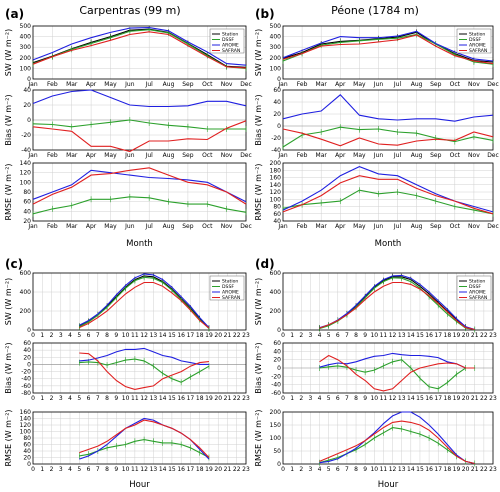 The height and width of the screenshot is (492, 500). I want to click on y-tick-label: 60, so click(27, 202).